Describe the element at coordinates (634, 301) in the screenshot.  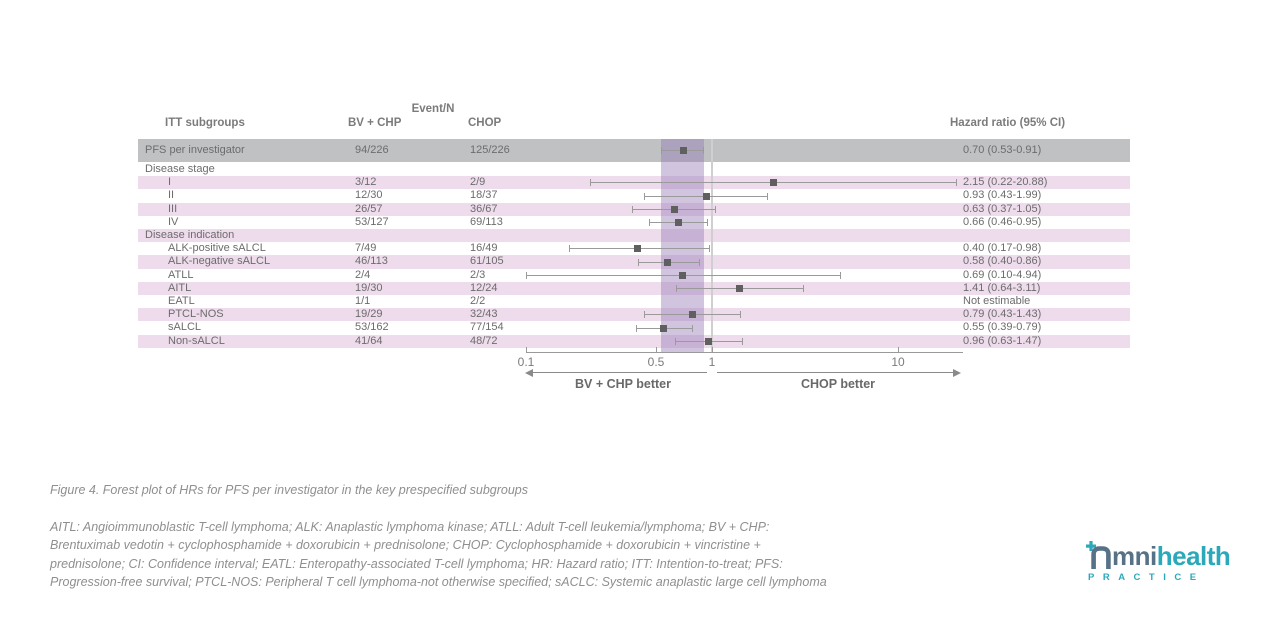
I see `table-row: EATL 1/1 2/2 Not estimable` at that location.